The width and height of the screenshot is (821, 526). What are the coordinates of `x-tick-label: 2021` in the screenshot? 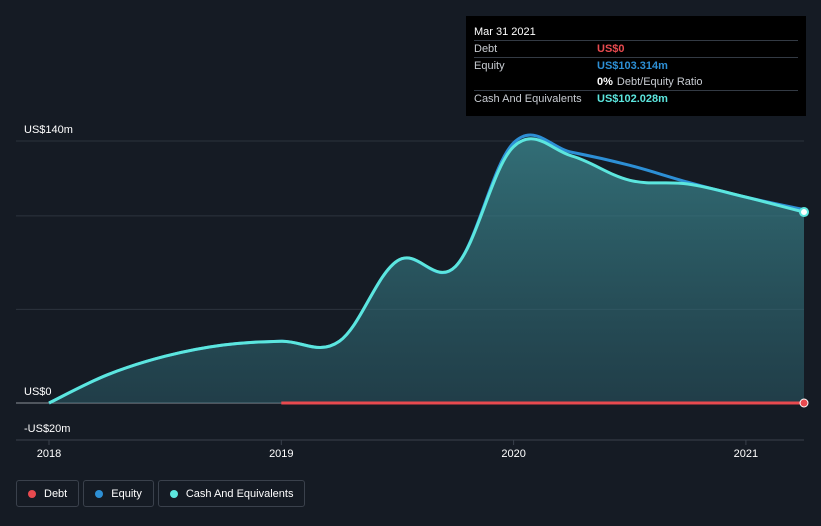 It's located at (746, 454).